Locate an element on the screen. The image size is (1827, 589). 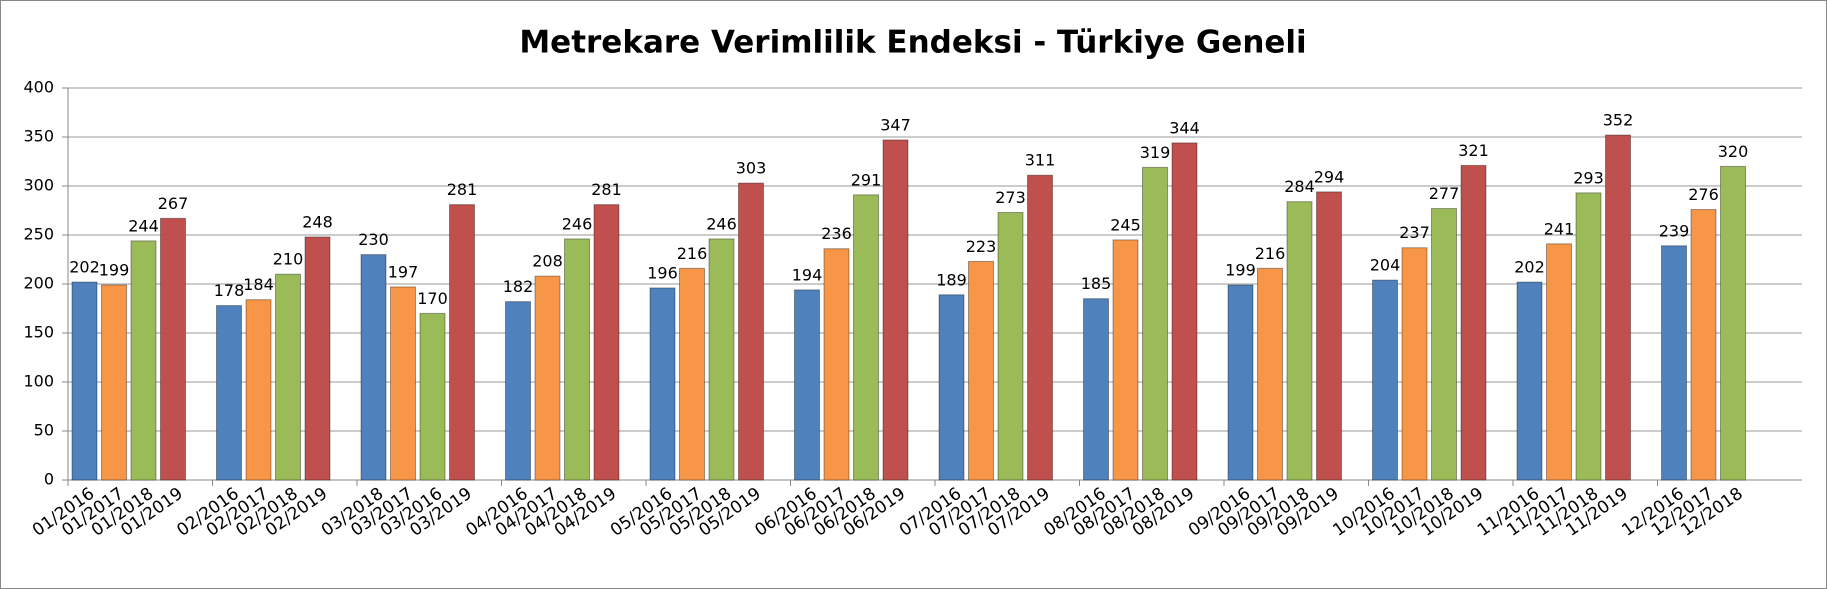
y-tick-label: 300 is located at coordinates (38, 185).